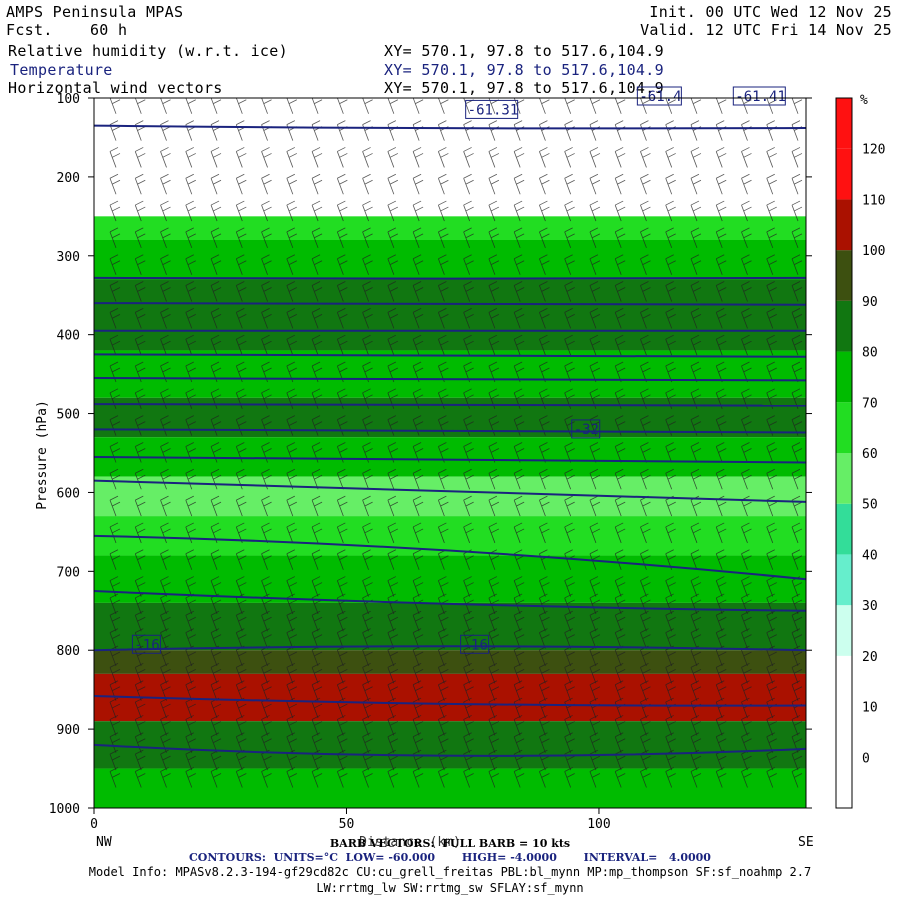 Image resolution: width=900 pixels, height=900 pixels. I want to click on rh-band, so click(450, 697).